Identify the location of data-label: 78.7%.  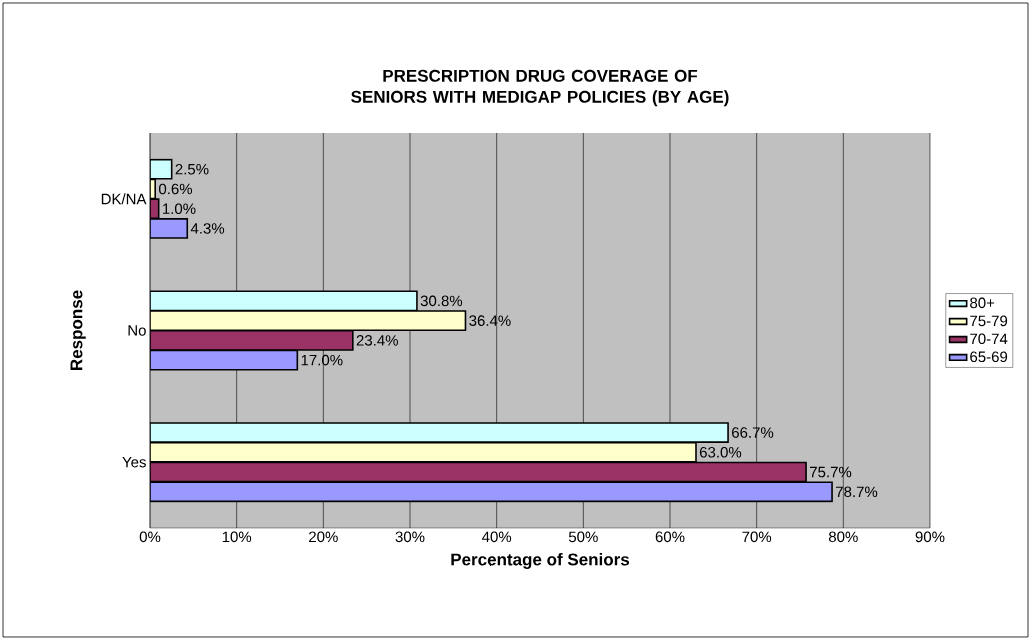
(857, 492).